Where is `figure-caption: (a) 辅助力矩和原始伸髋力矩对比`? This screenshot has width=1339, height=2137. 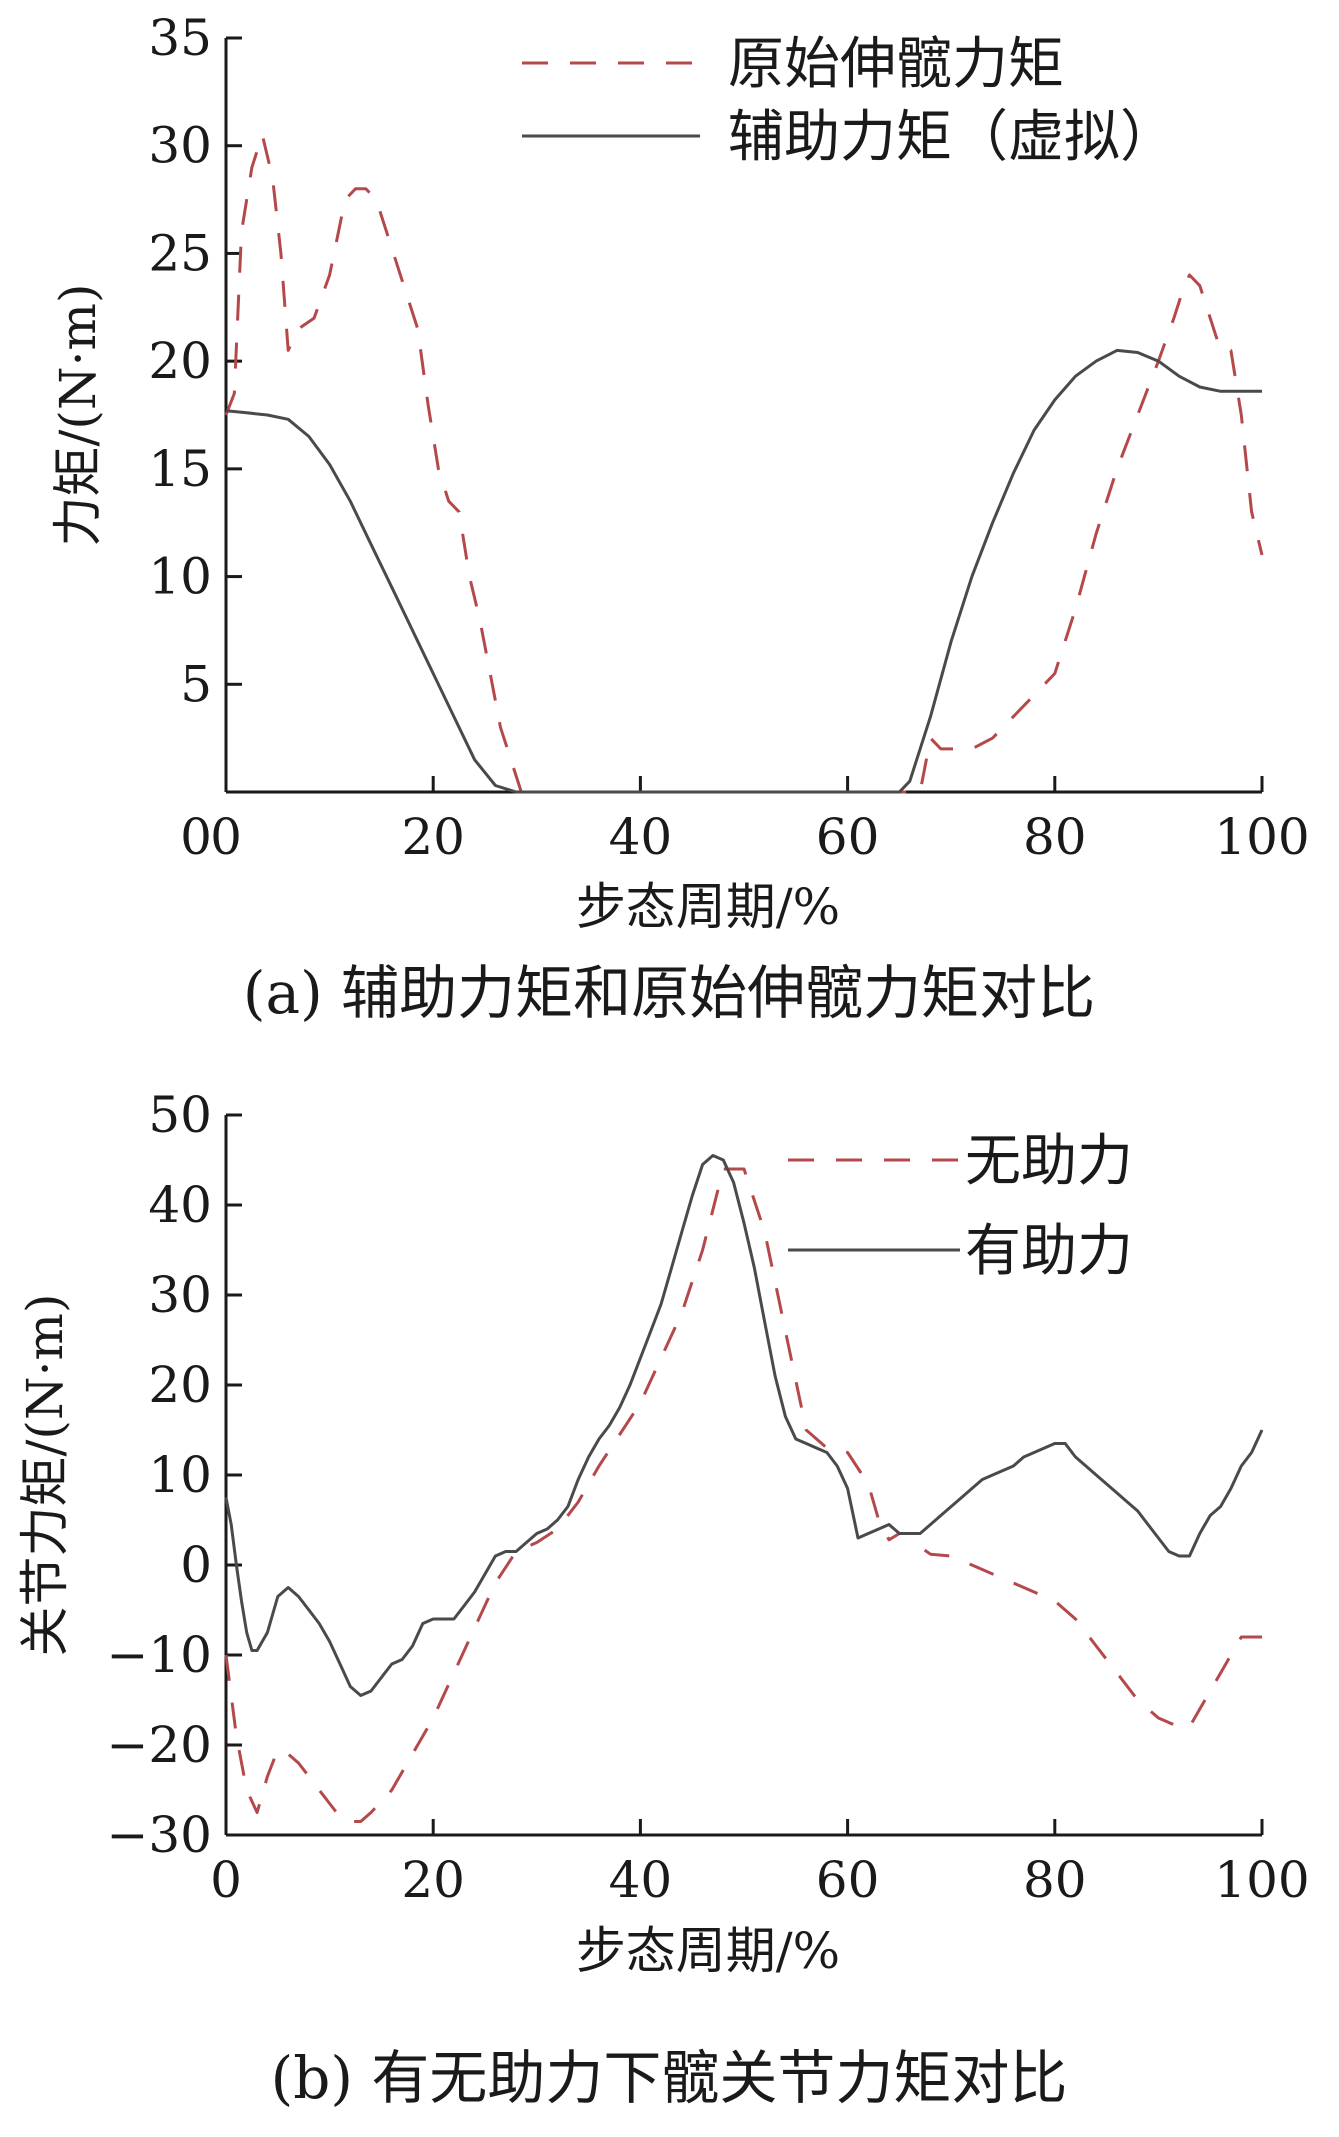
figure-caption: (a) 辅助力矩和原始伸髋力矩对比 is located at coordinates (669, 993).